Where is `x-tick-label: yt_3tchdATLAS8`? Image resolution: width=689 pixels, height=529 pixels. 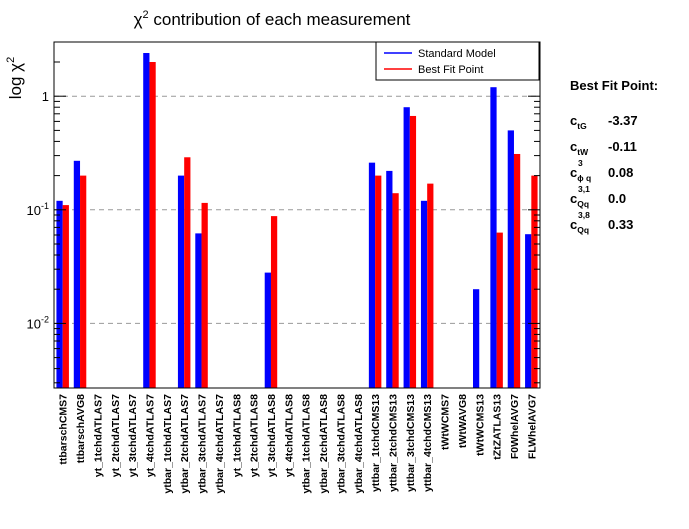
x-tick-label: yt_3tchdATLAS8 is located at coordinates (272, 435).